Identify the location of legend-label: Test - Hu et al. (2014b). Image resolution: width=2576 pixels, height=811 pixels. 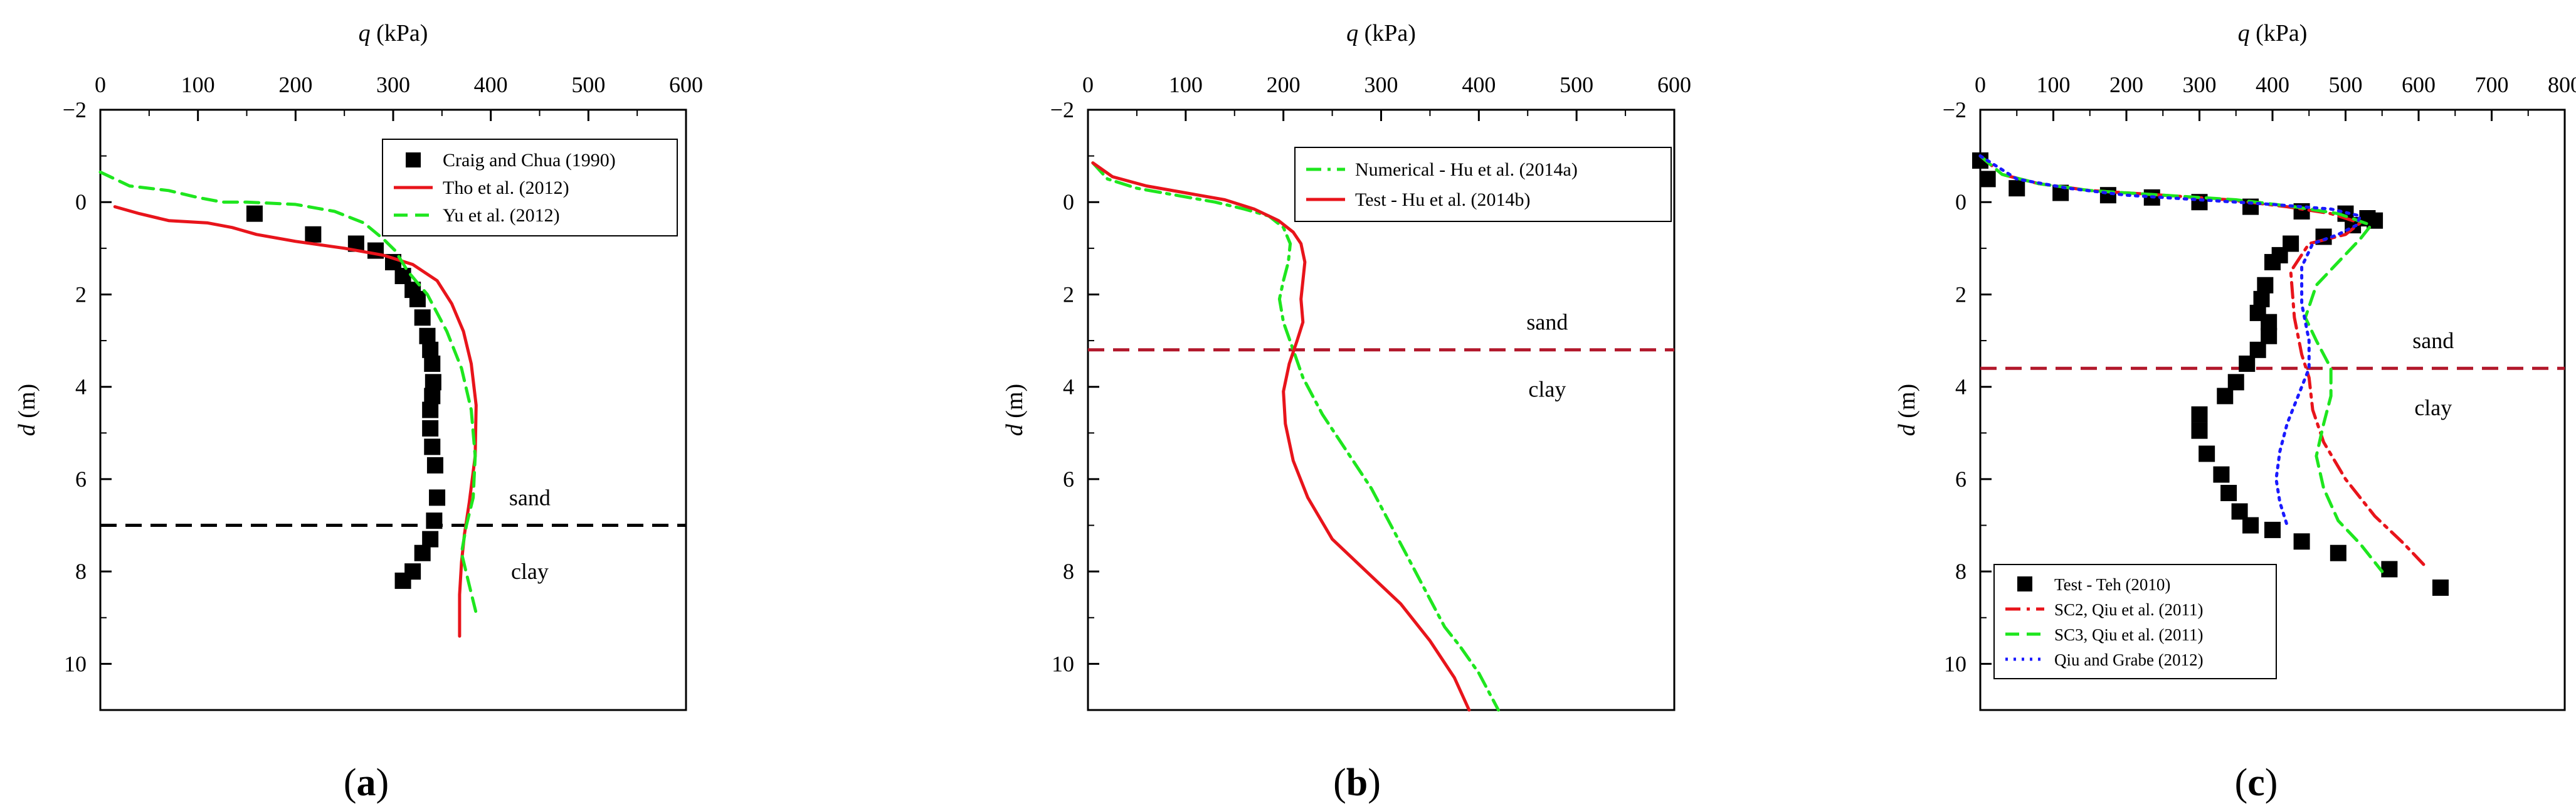
(1443, 199).